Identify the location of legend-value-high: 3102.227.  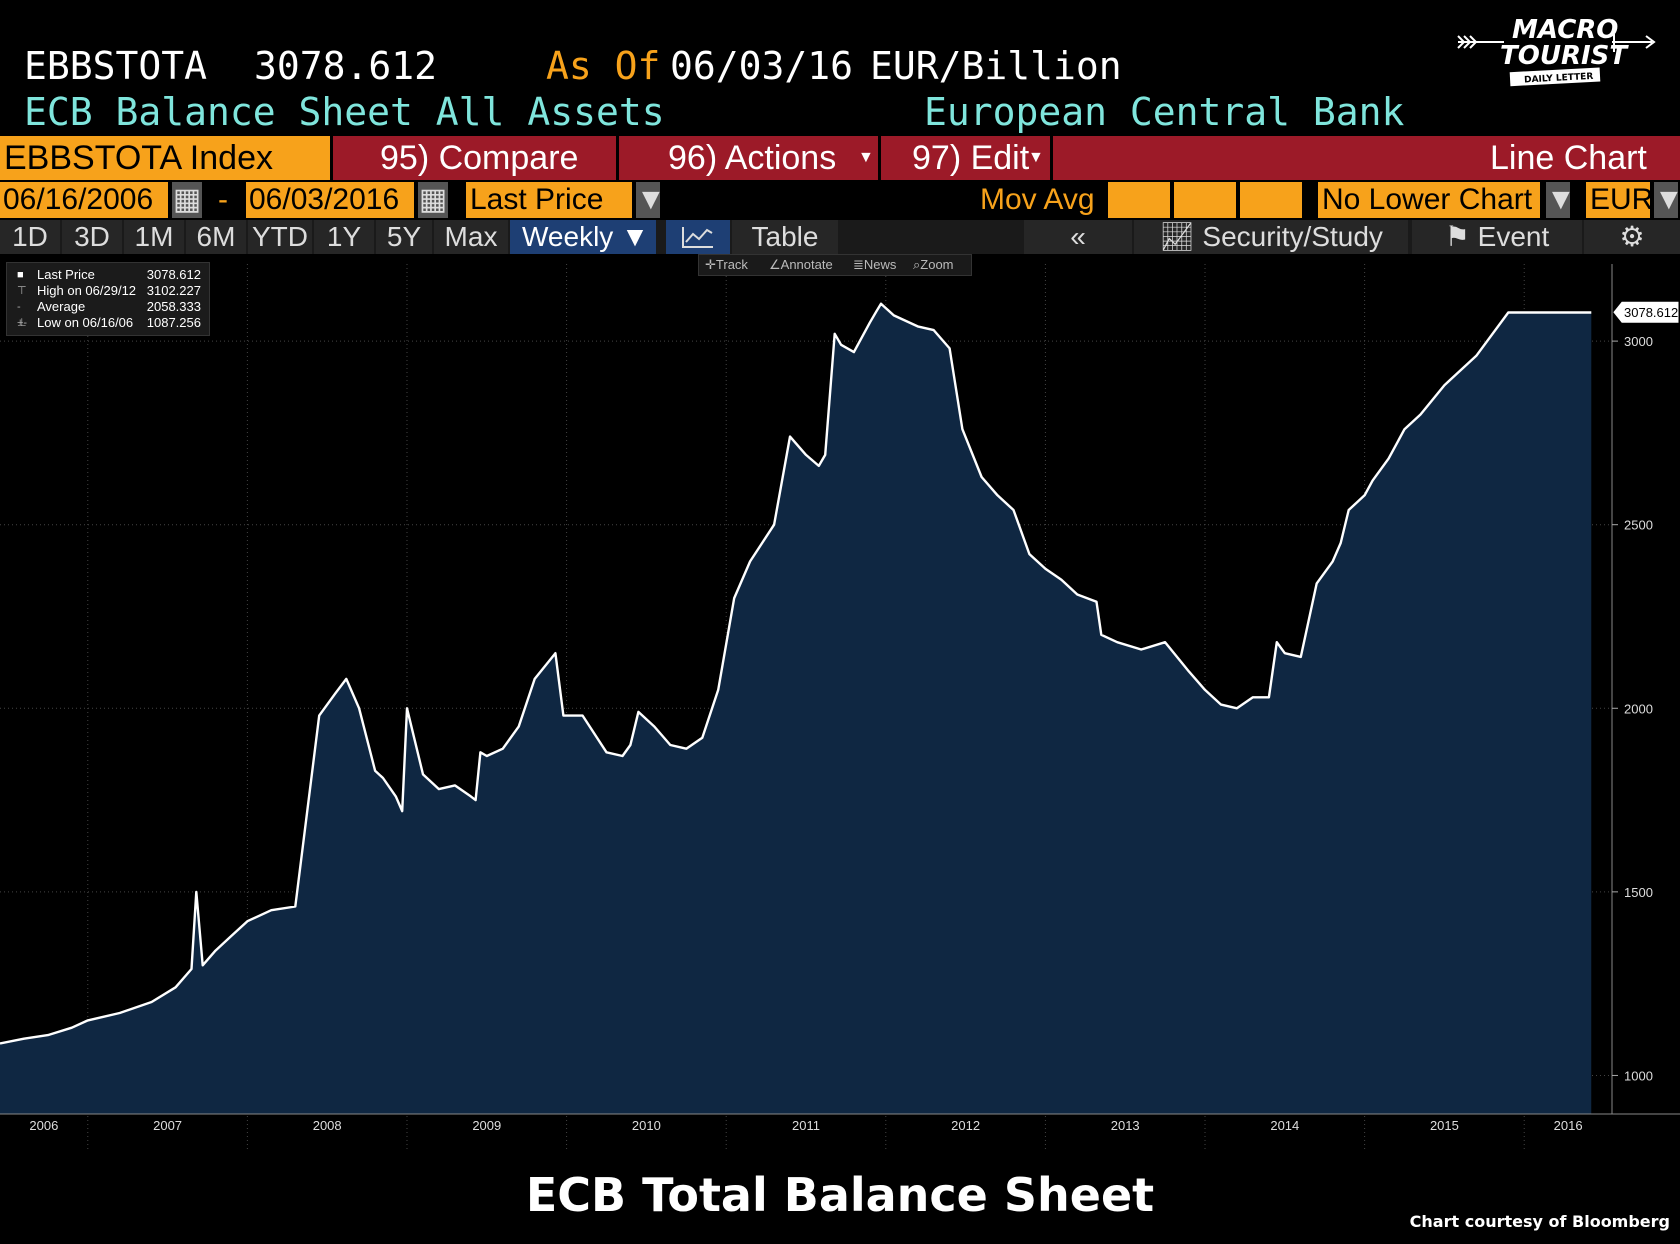
(173, 290).